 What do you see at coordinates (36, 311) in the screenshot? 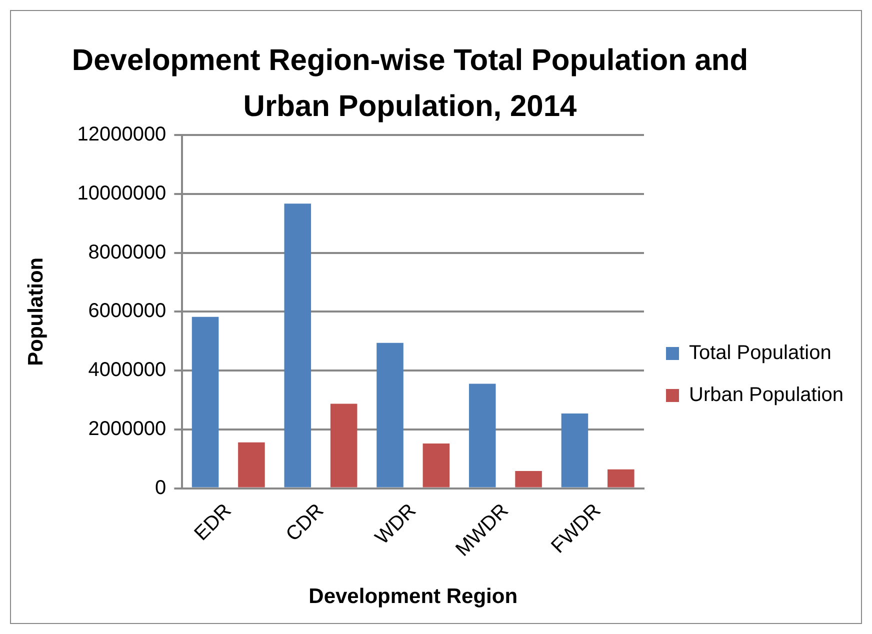
I see `y-axis-title: Population` at bounding box center [36, 311].